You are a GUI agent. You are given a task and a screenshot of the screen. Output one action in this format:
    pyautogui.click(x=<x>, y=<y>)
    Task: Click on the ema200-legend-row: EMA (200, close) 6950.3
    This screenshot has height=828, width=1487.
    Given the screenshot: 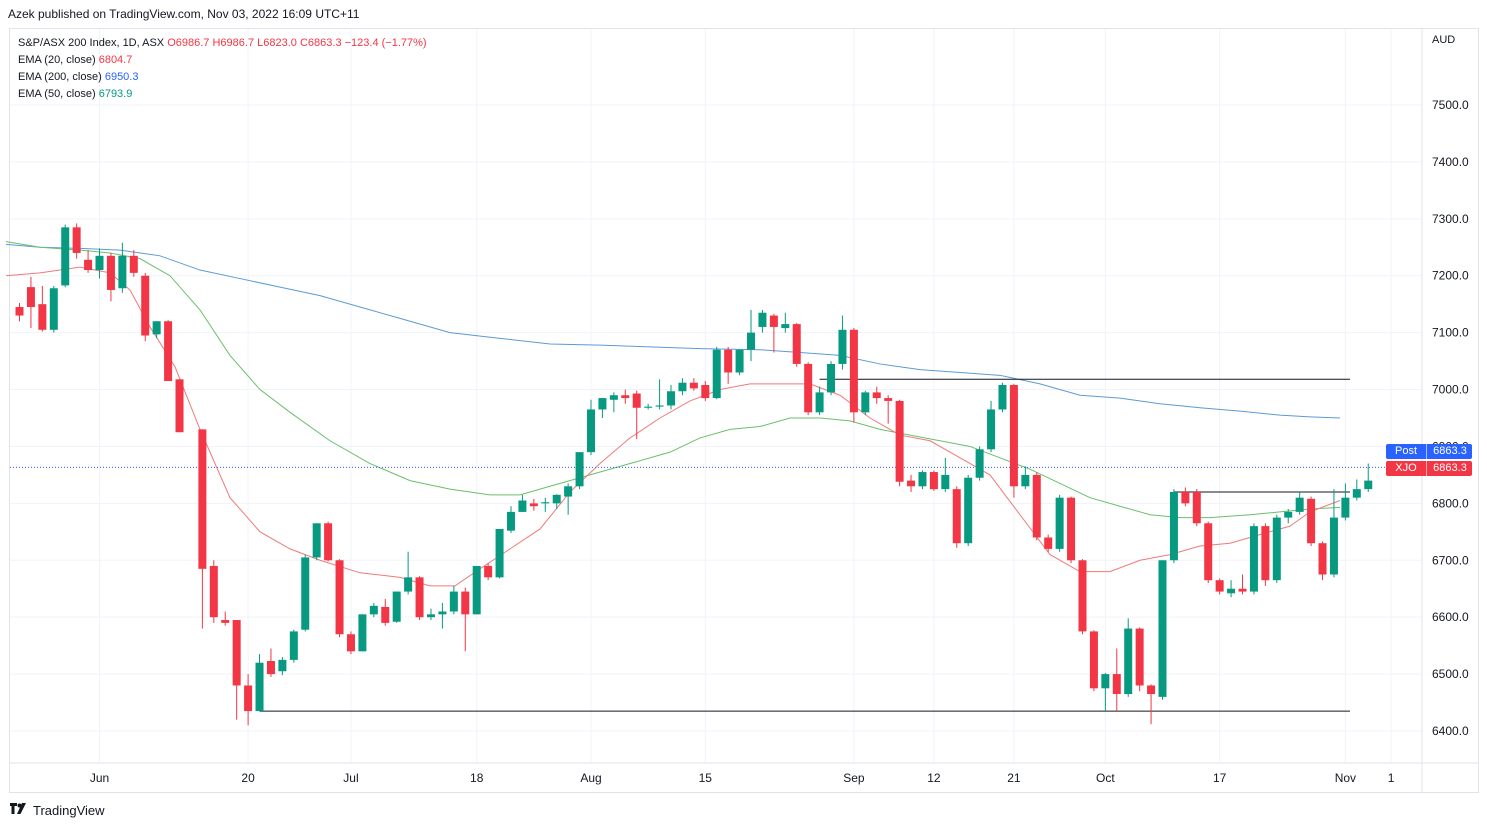 What is the action you would take?
    pyautogui.click(x=222, y=77)
    